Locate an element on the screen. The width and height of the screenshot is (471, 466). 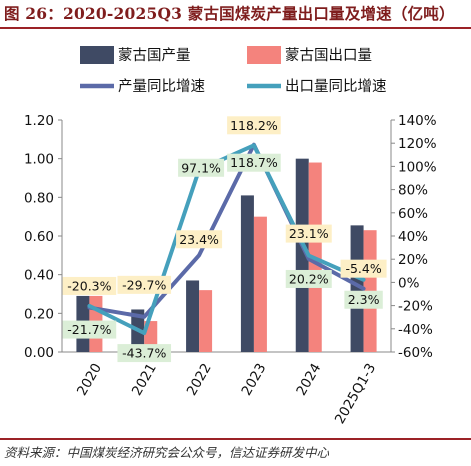
label-export-growth: -20.3% is located at coordinates (89, 285).